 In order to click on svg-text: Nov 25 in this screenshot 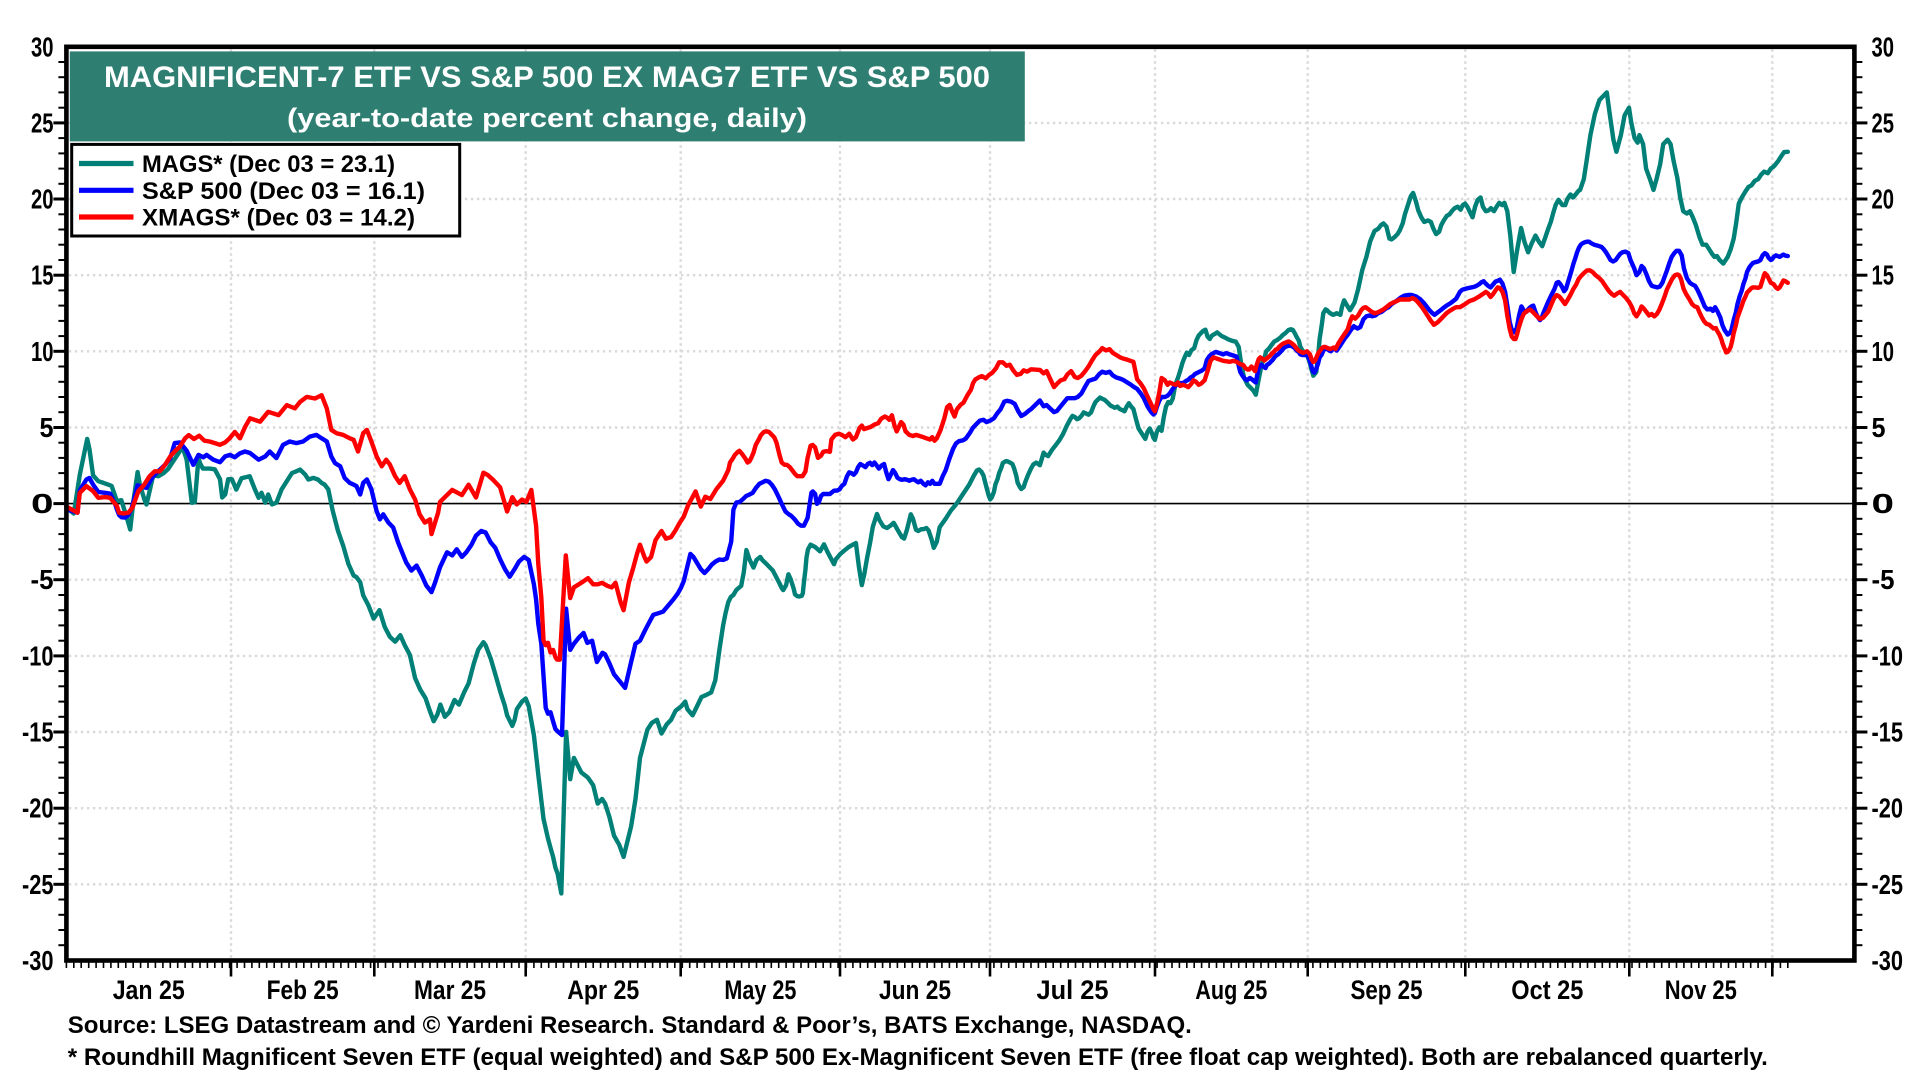, I will do `click(1701, 990)`.